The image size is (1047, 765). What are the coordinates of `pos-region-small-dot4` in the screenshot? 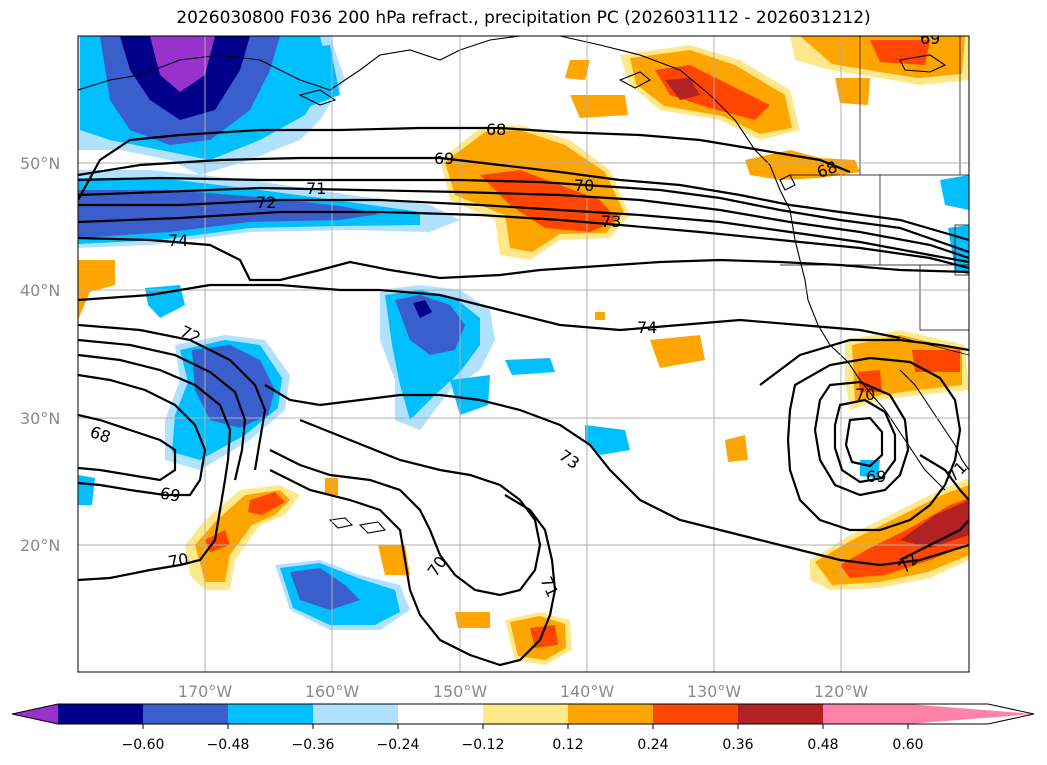 It's located at (472, 620).